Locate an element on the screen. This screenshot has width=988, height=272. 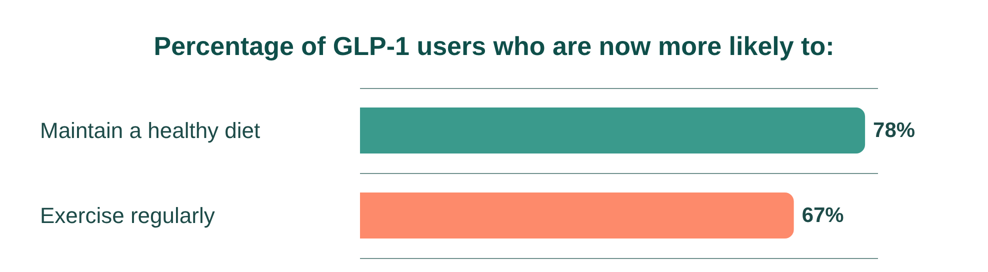
y-tick-label: Maintain a healthy diet is located at coordinates (150, 130).